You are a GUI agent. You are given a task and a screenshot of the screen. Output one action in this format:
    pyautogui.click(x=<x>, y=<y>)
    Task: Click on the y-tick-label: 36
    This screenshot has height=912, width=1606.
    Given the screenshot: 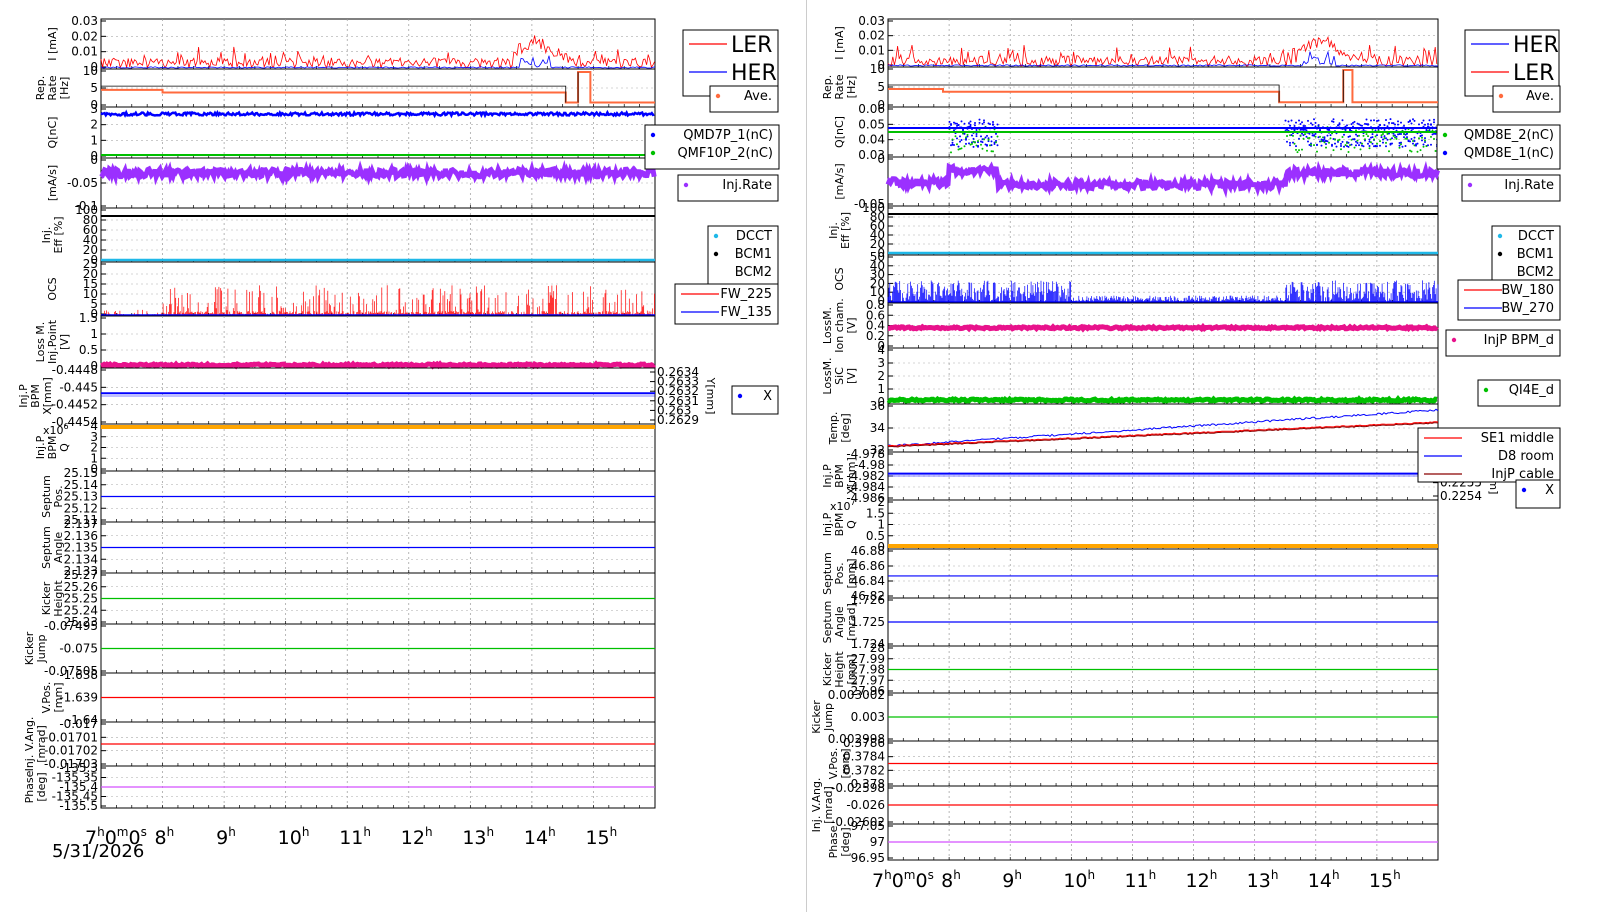 What is the action you would take?
    pyautogui.click(x=877, y=406)
    